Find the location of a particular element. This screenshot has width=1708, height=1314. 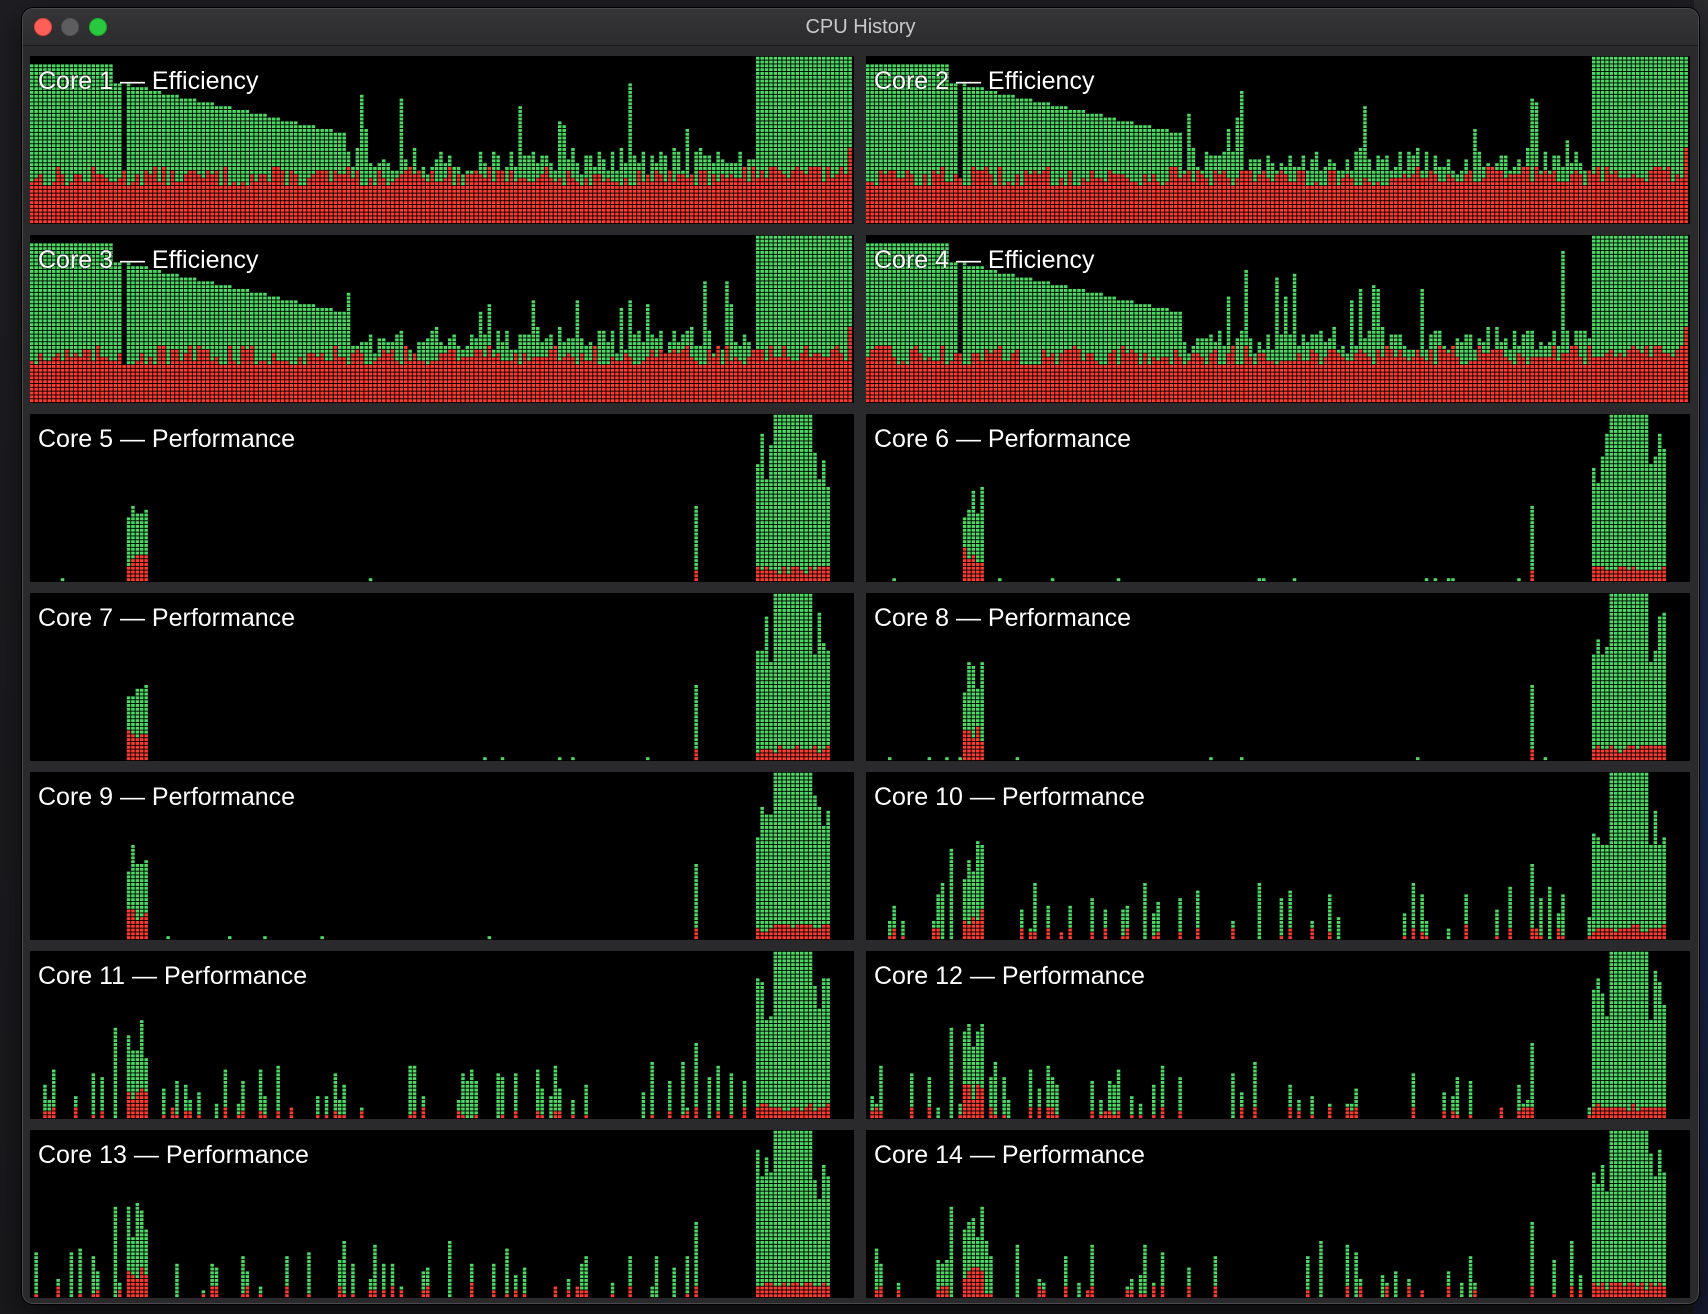

core-13-panel: Core 13 — Performance is located at coordinates (442, 1214).